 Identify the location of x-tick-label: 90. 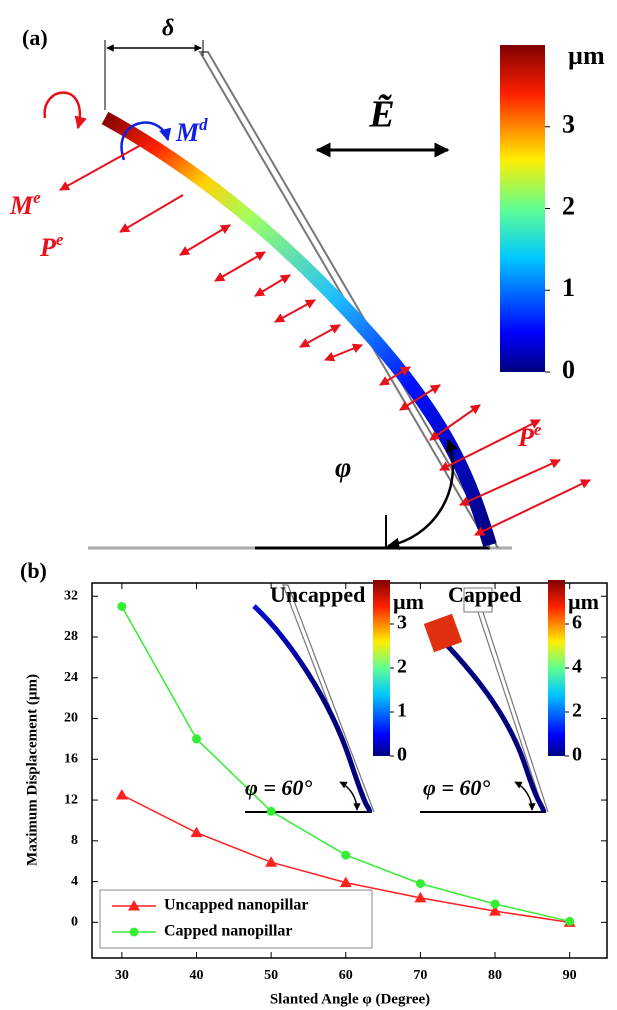
(570, 975).